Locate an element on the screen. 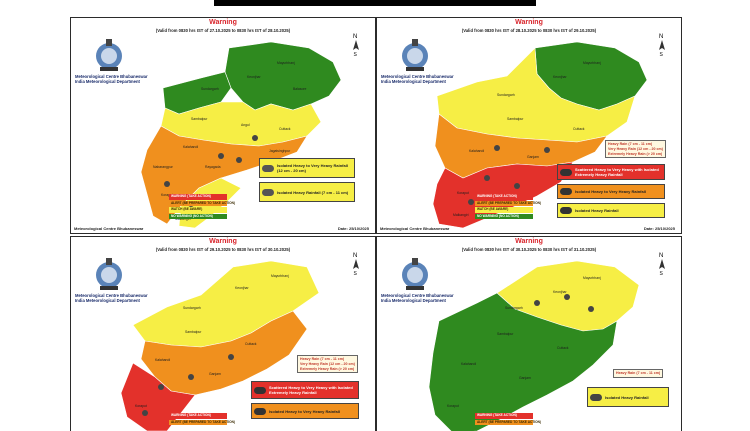 This screenshot has width=750, height=431. svg-text: Angul is located at coordinates (245, 125).